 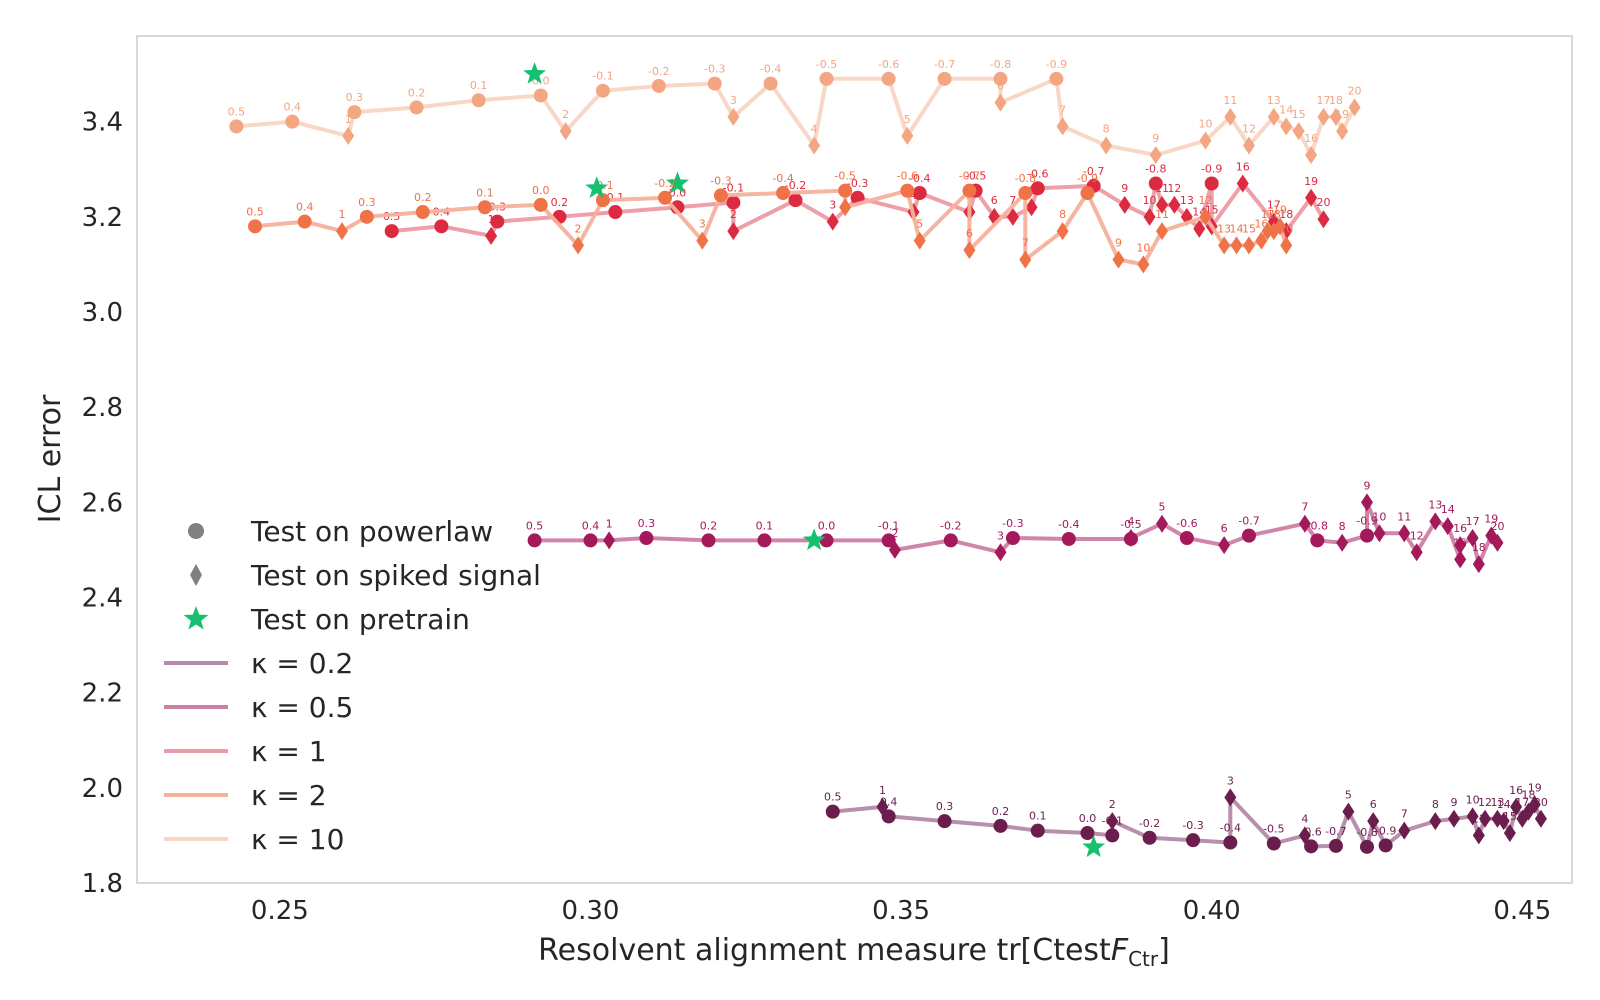 What do you see at coordinates (50, 458) in the screenshot?
I see `y-axis-label: ICL error` at bounding box center [50, 458].